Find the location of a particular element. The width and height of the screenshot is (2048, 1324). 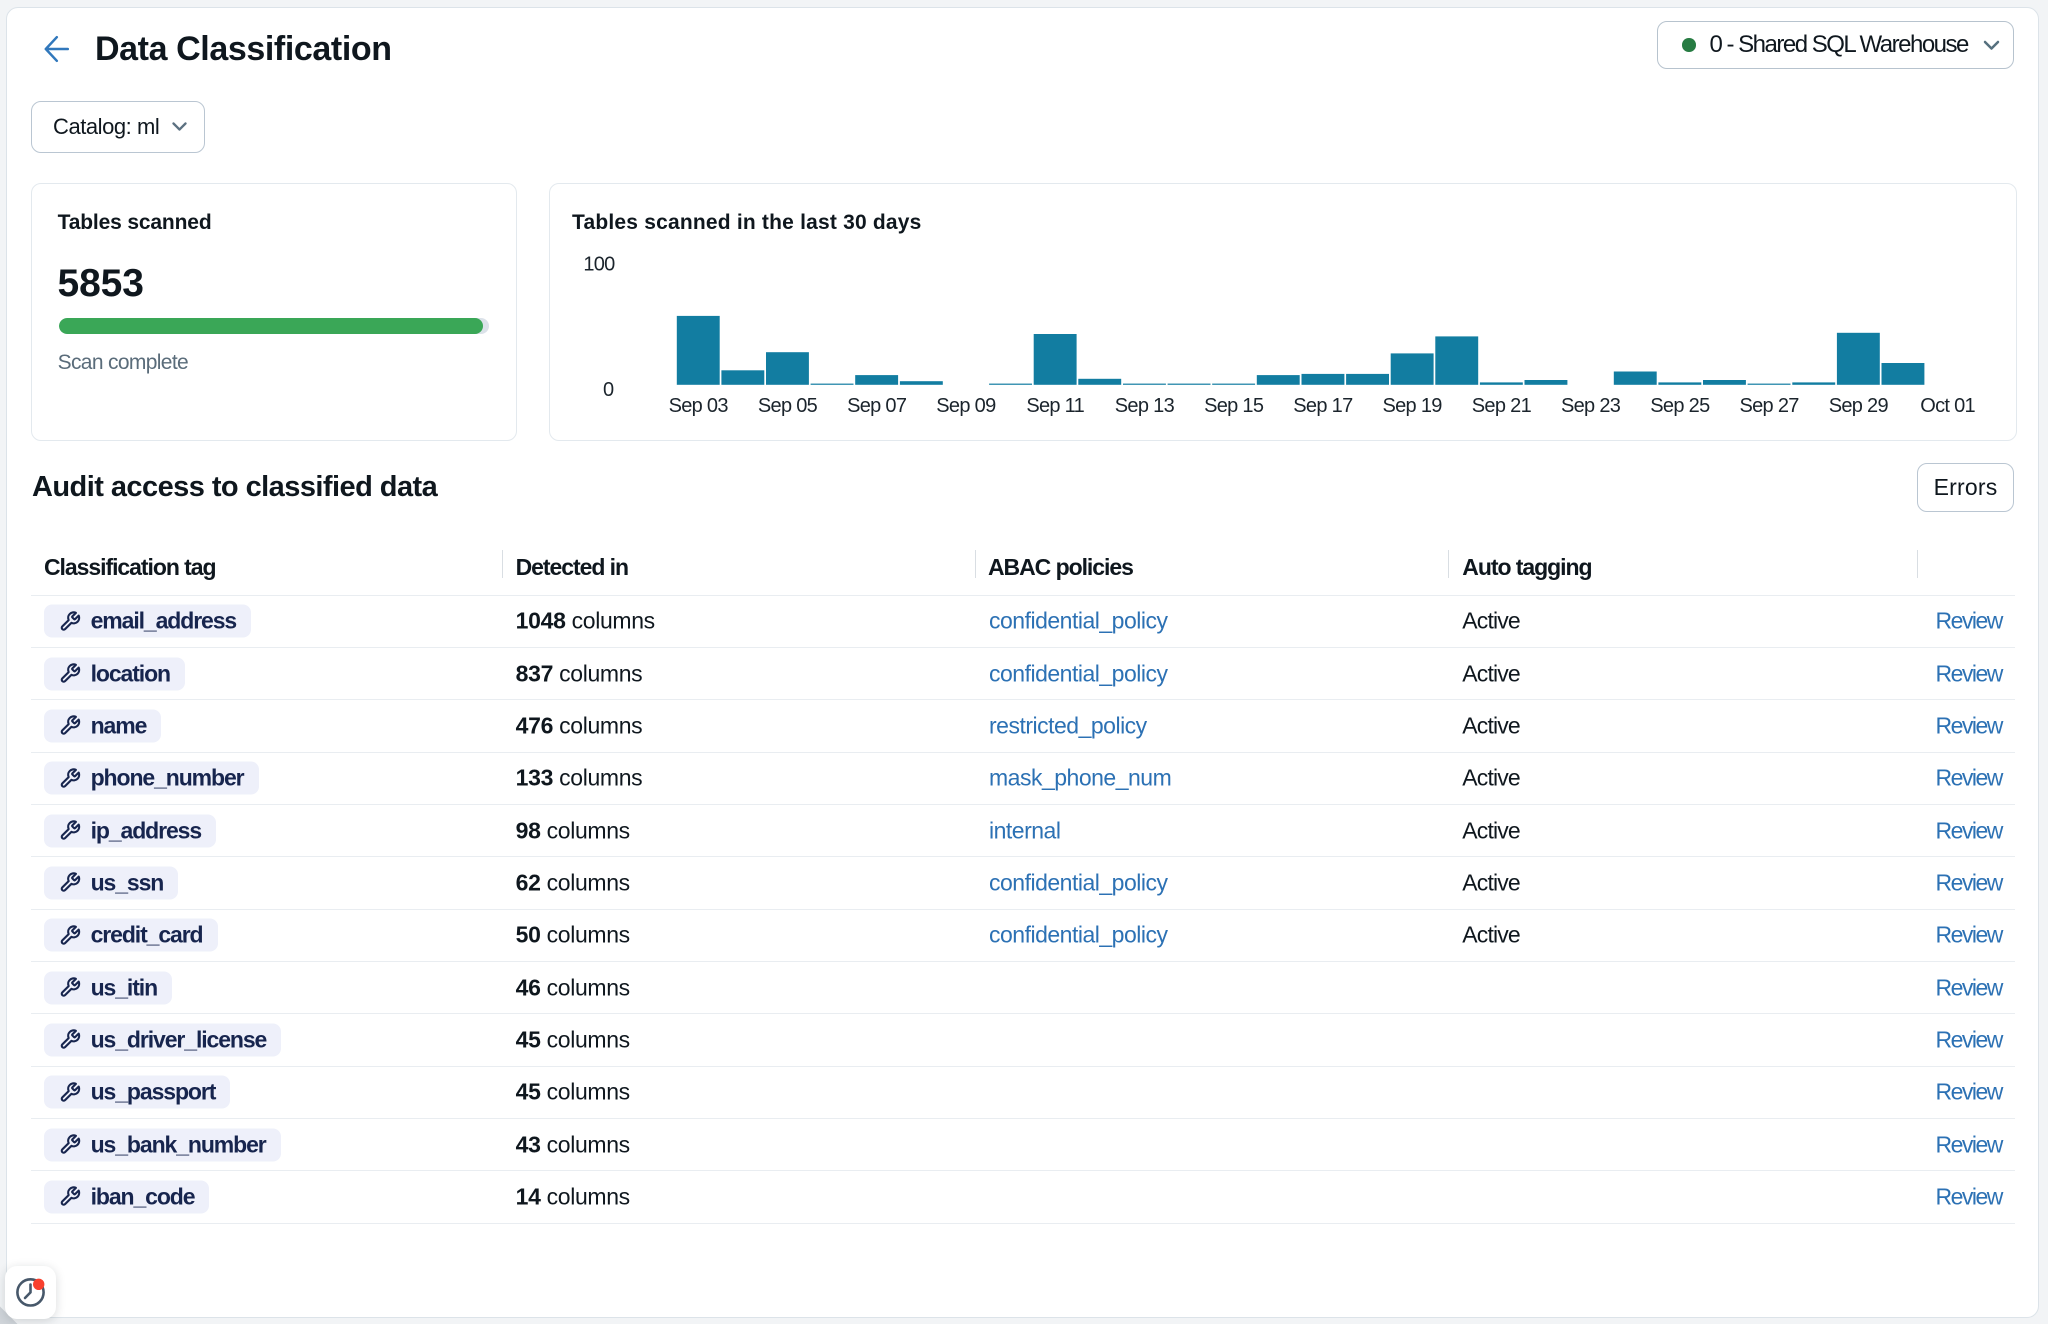

svg-text: Sep 27 is located at coordinates (1769, 406).